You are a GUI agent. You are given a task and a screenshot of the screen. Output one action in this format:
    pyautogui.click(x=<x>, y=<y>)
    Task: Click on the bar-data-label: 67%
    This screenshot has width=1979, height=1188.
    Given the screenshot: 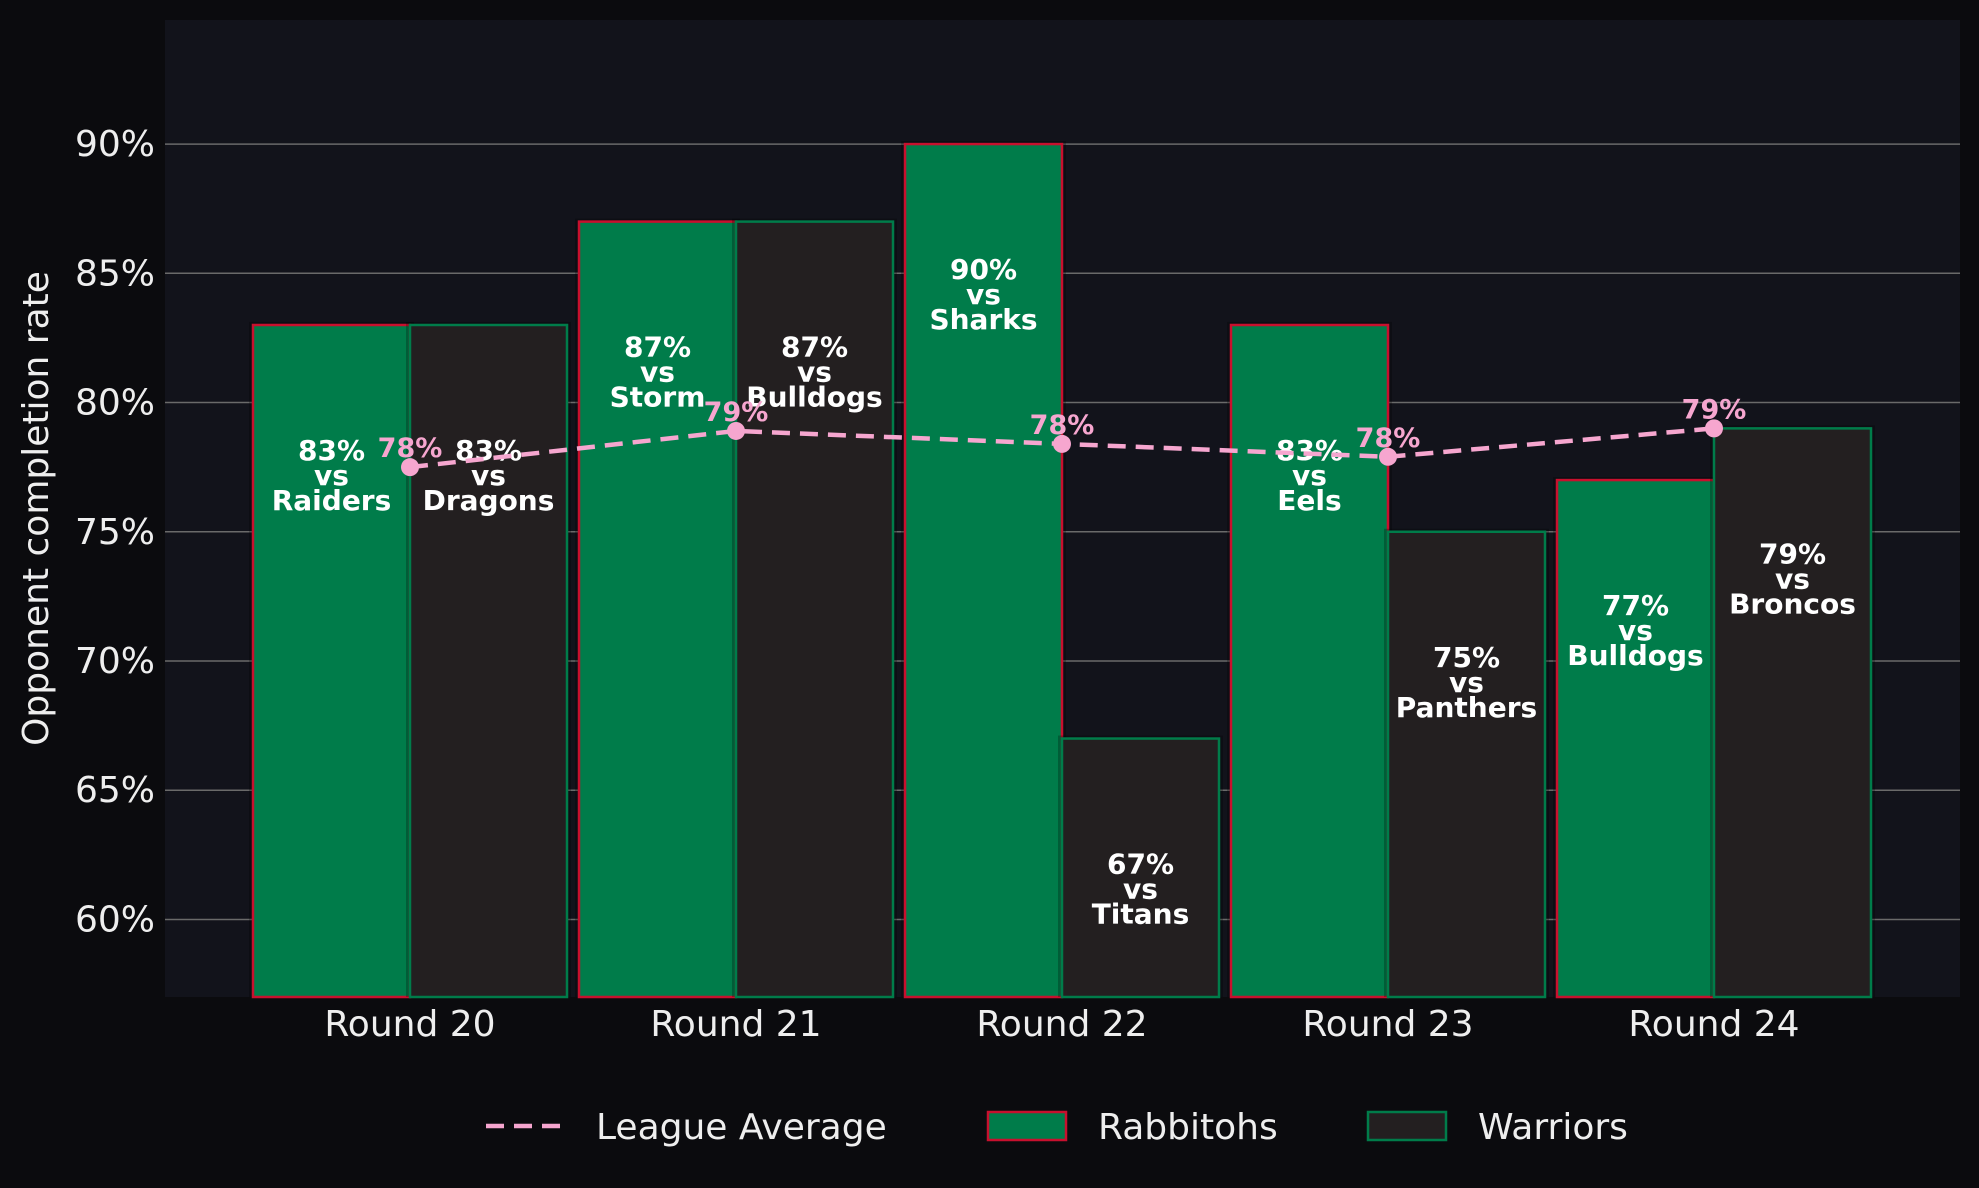 What is the action you would take?
    pyautogui.click(x=1140, y=864)
    